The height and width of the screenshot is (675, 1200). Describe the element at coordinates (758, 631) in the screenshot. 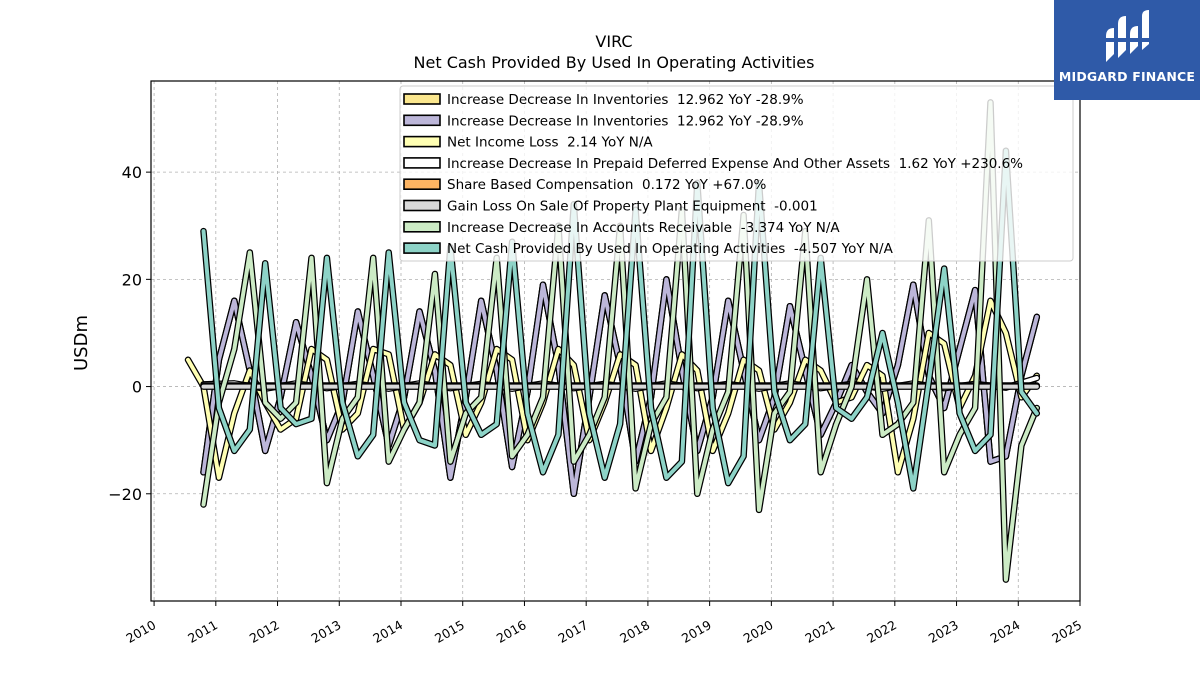

I see `x-tick-label: 2020` at that location.